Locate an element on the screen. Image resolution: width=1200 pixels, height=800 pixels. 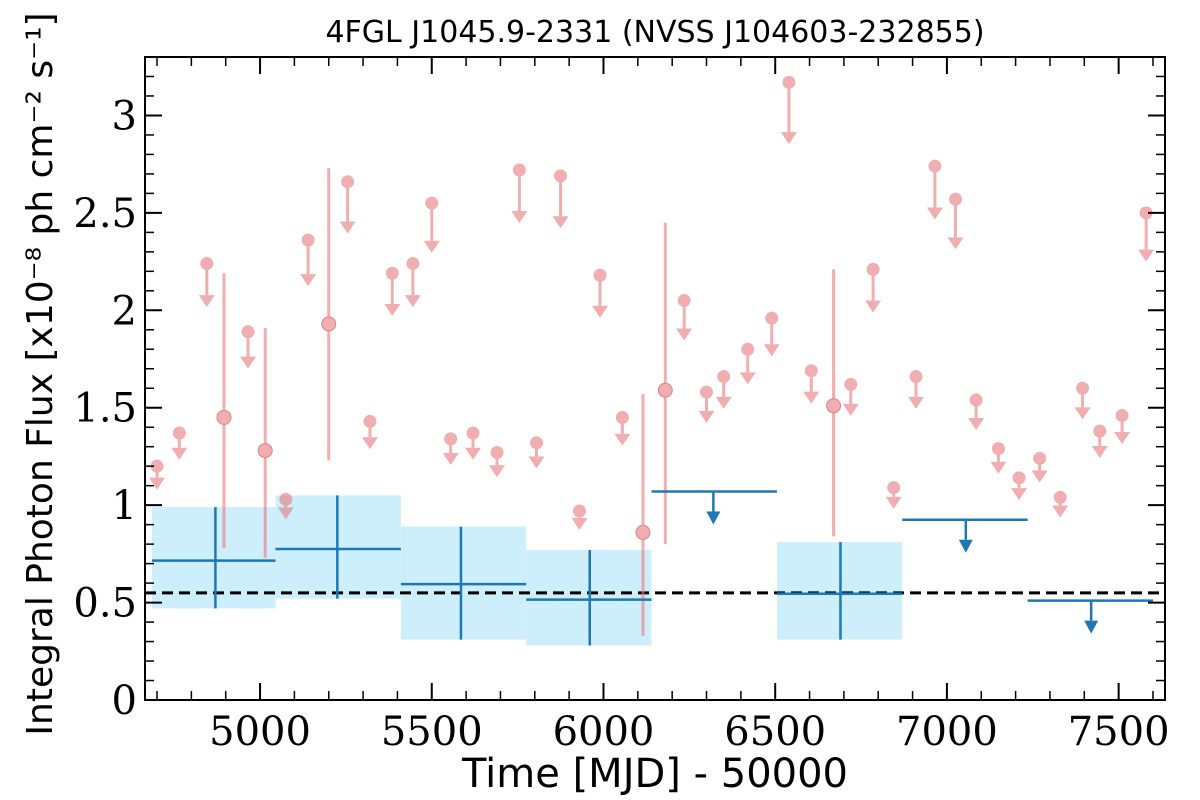
x-tick-label: 7500 is located at coordinates (1119, 732).